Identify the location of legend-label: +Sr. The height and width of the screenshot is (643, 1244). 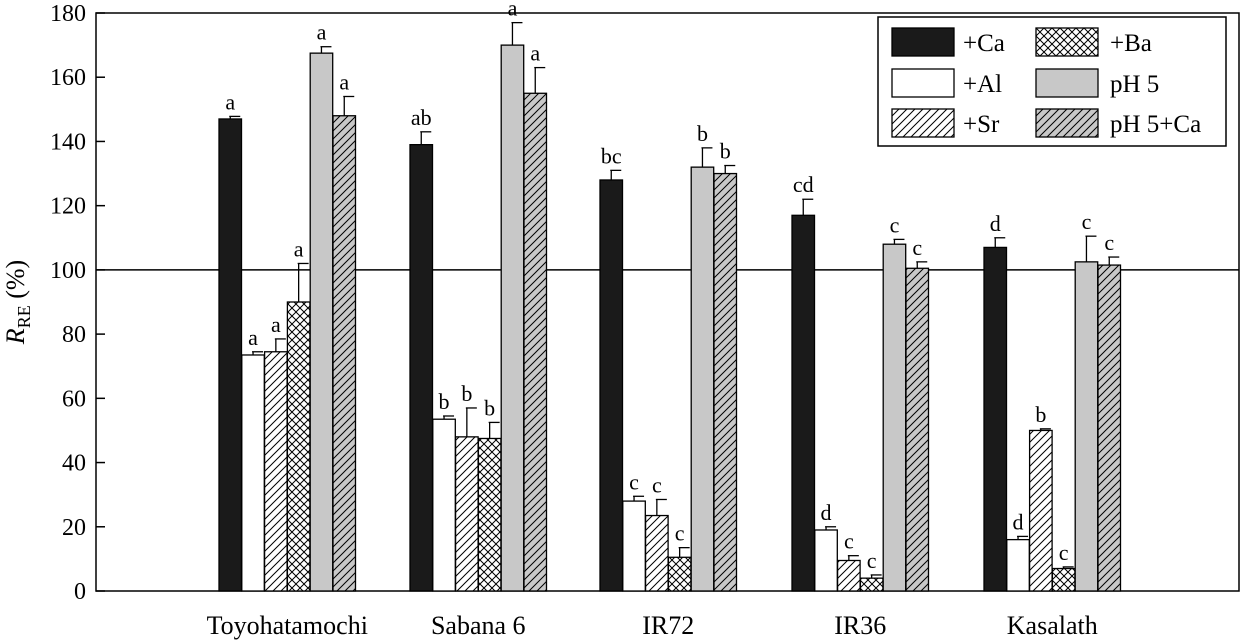
(981, 124).